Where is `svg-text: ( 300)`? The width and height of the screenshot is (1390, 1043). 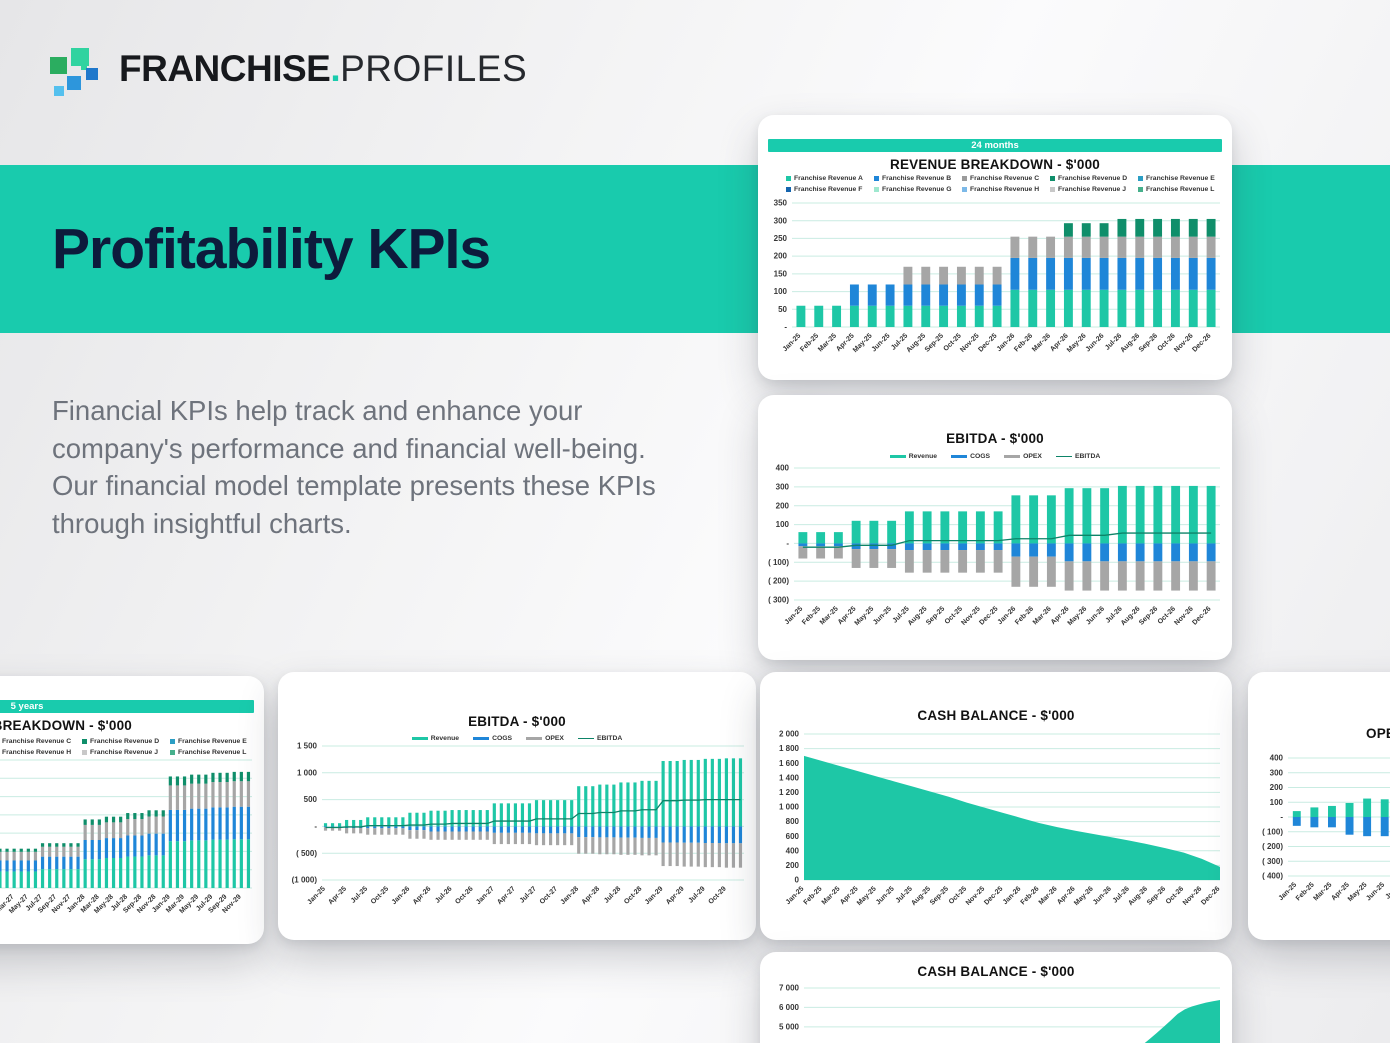
svg-text: ( 300) is located at coordinates (1272, 861).